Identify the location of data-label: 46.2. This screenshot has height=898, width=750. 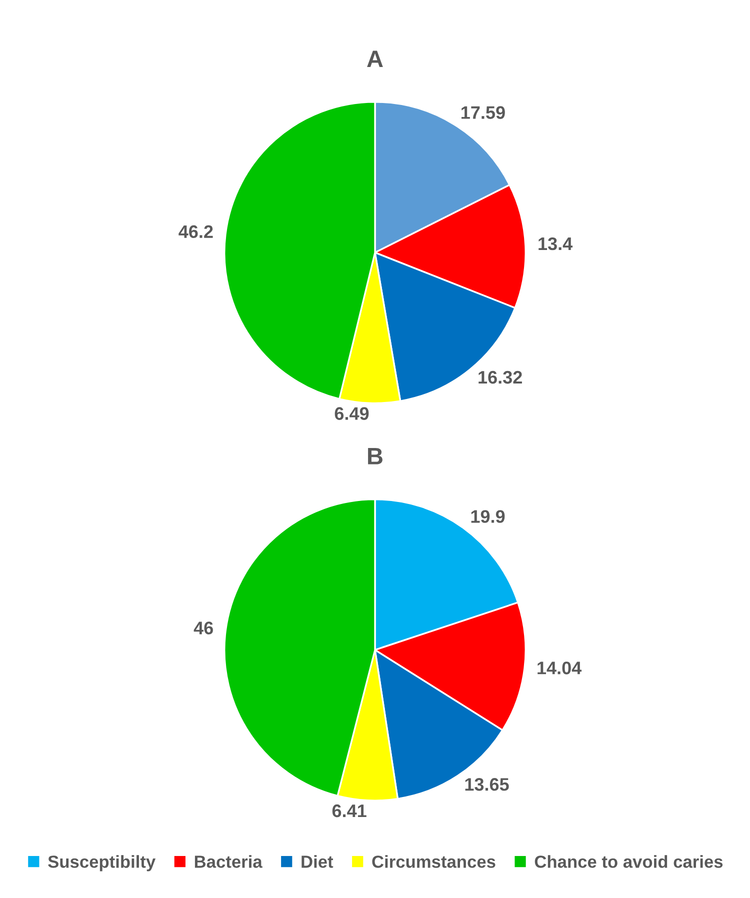
(195, 231).